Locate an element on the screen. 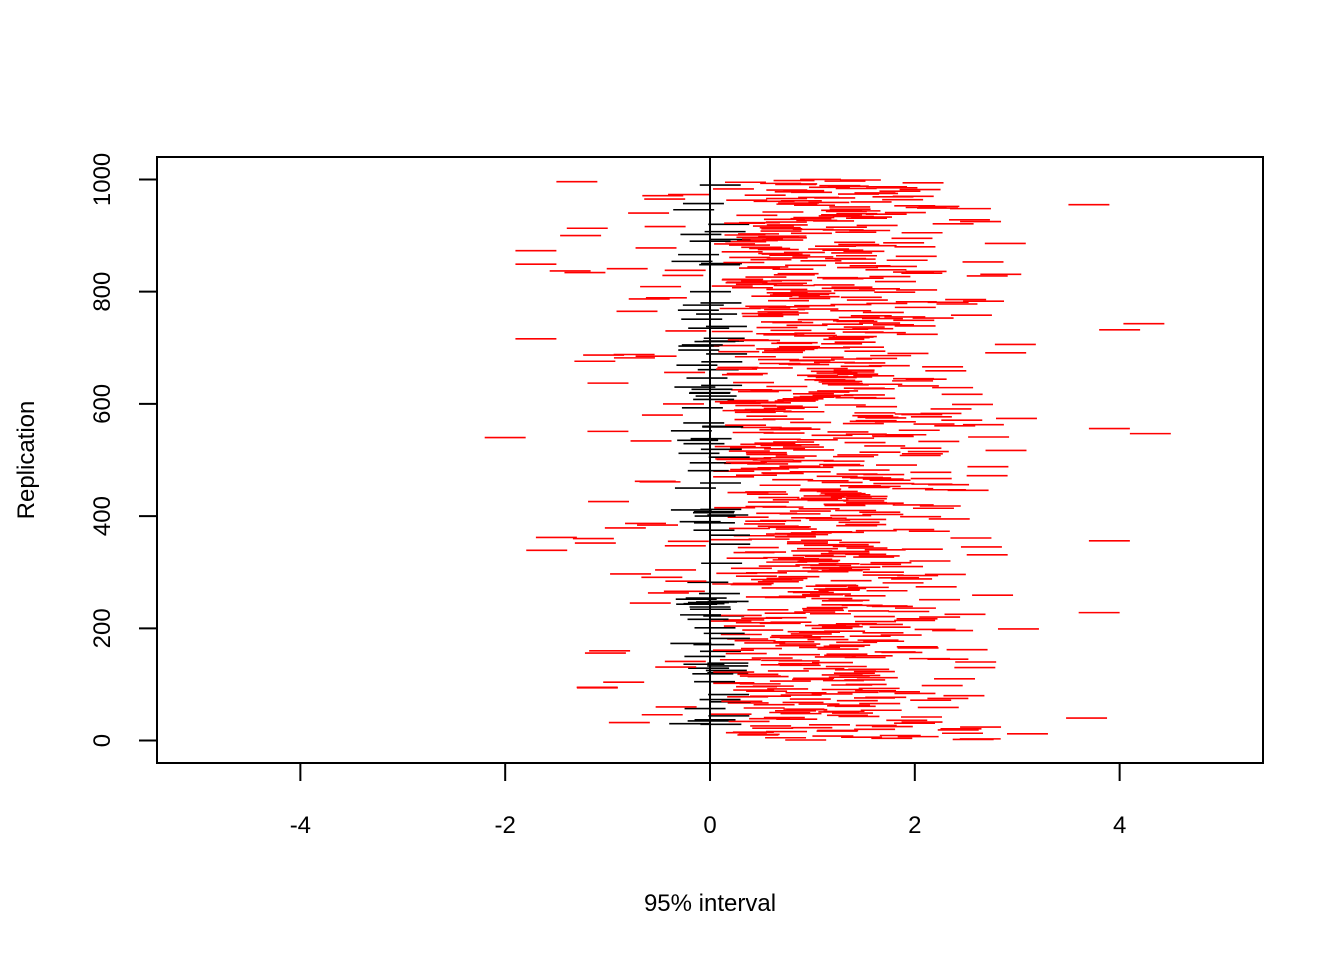 This screenshot has width=1344, height=960. y-tick-label: 600 is located at coordinates (102, 404).